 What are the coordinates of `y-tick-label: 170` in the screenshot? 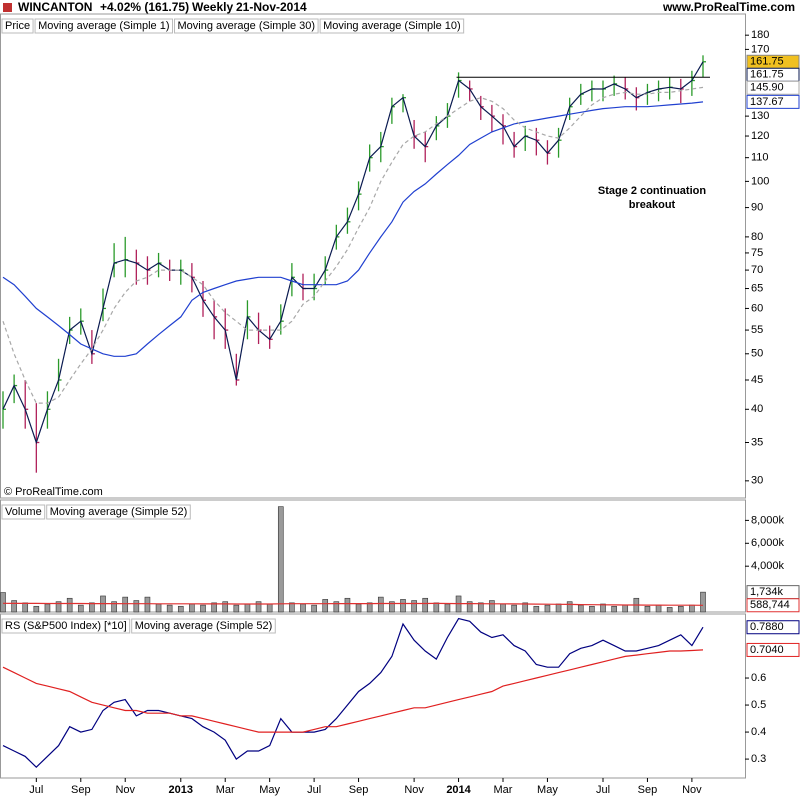 It's located at (760, 49).